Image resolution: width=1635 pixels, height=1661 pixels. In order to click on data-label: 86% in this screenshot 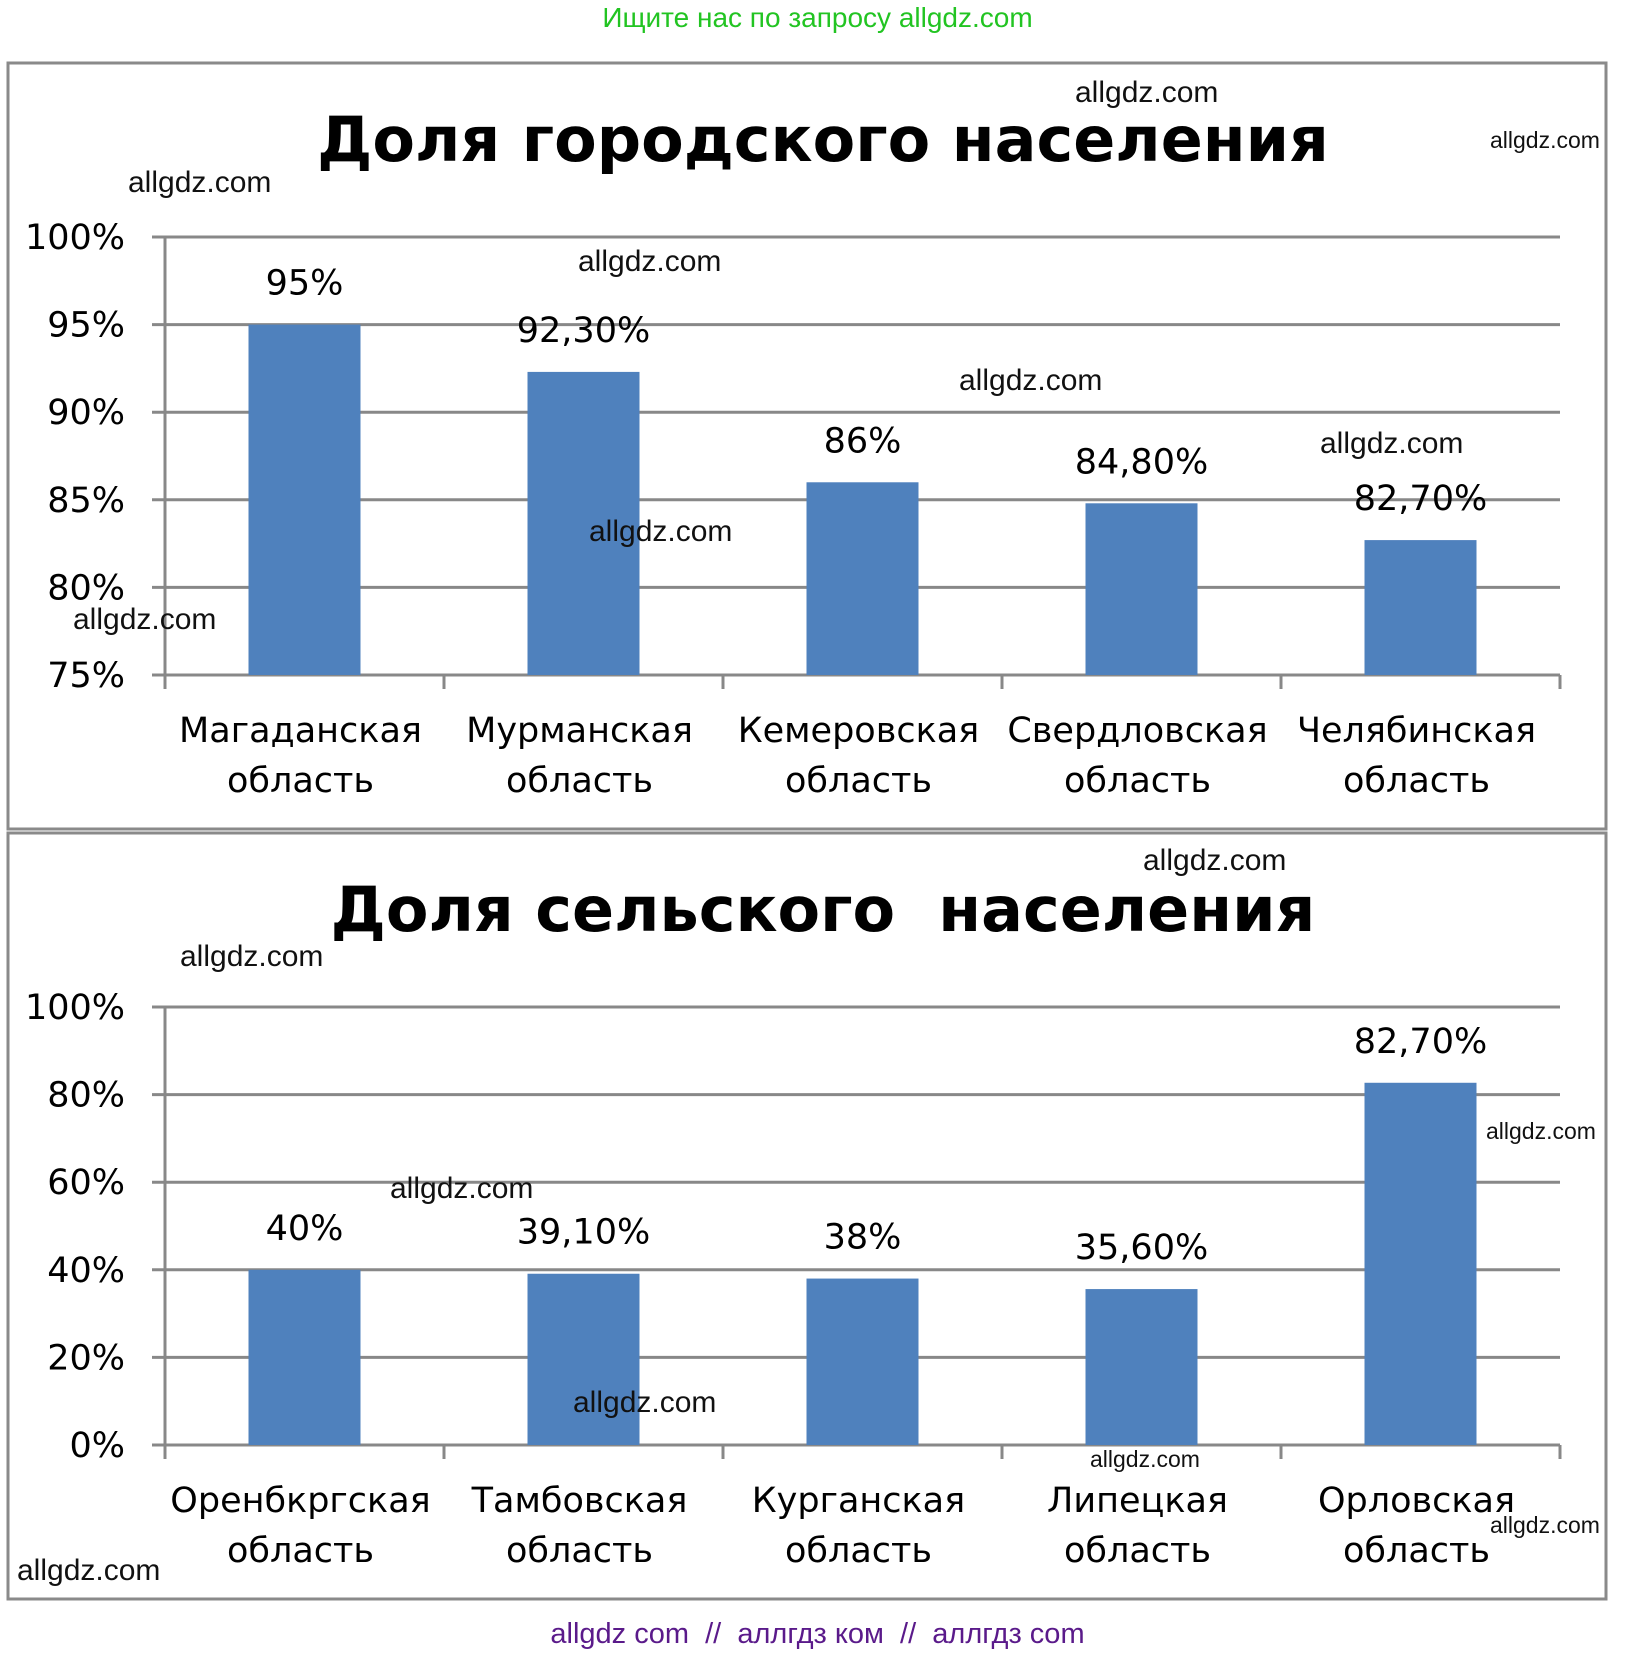, I will do `click(863, 441)`.